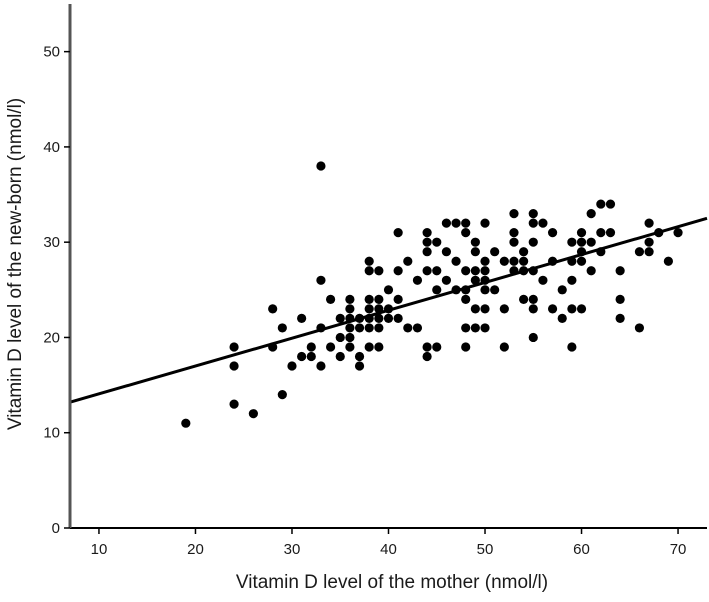 Image resolution: width=709 pixels, height=602 pixels. I want to click on x-tick-label: 40, so click(388, 549).